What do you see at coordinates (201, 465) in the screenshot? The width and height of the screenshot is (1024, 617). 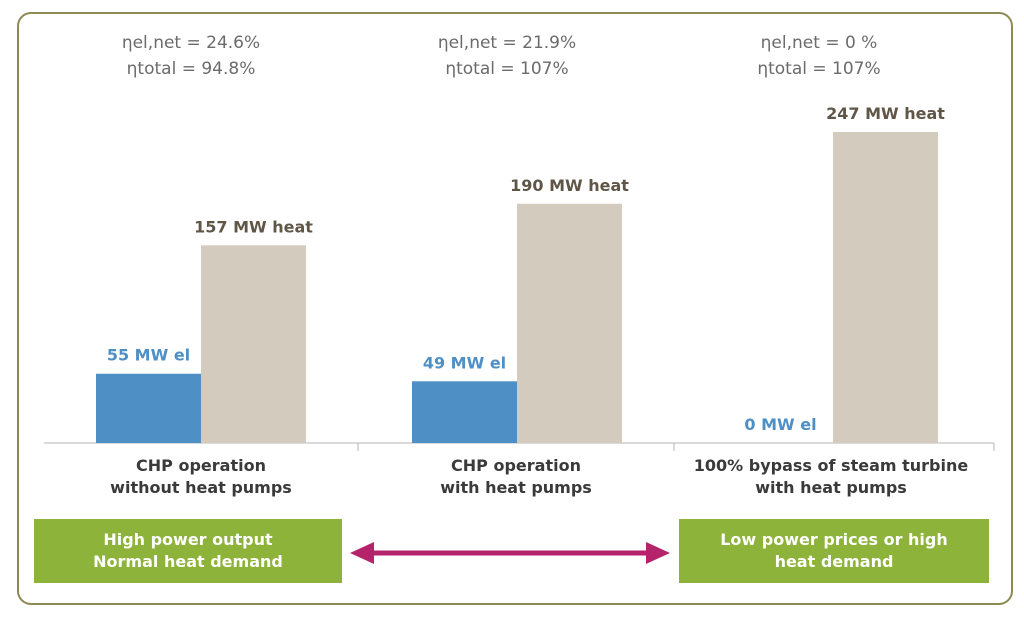 I see `category-label-1-line-1: CHP operation` at bounding box center [201, 465].